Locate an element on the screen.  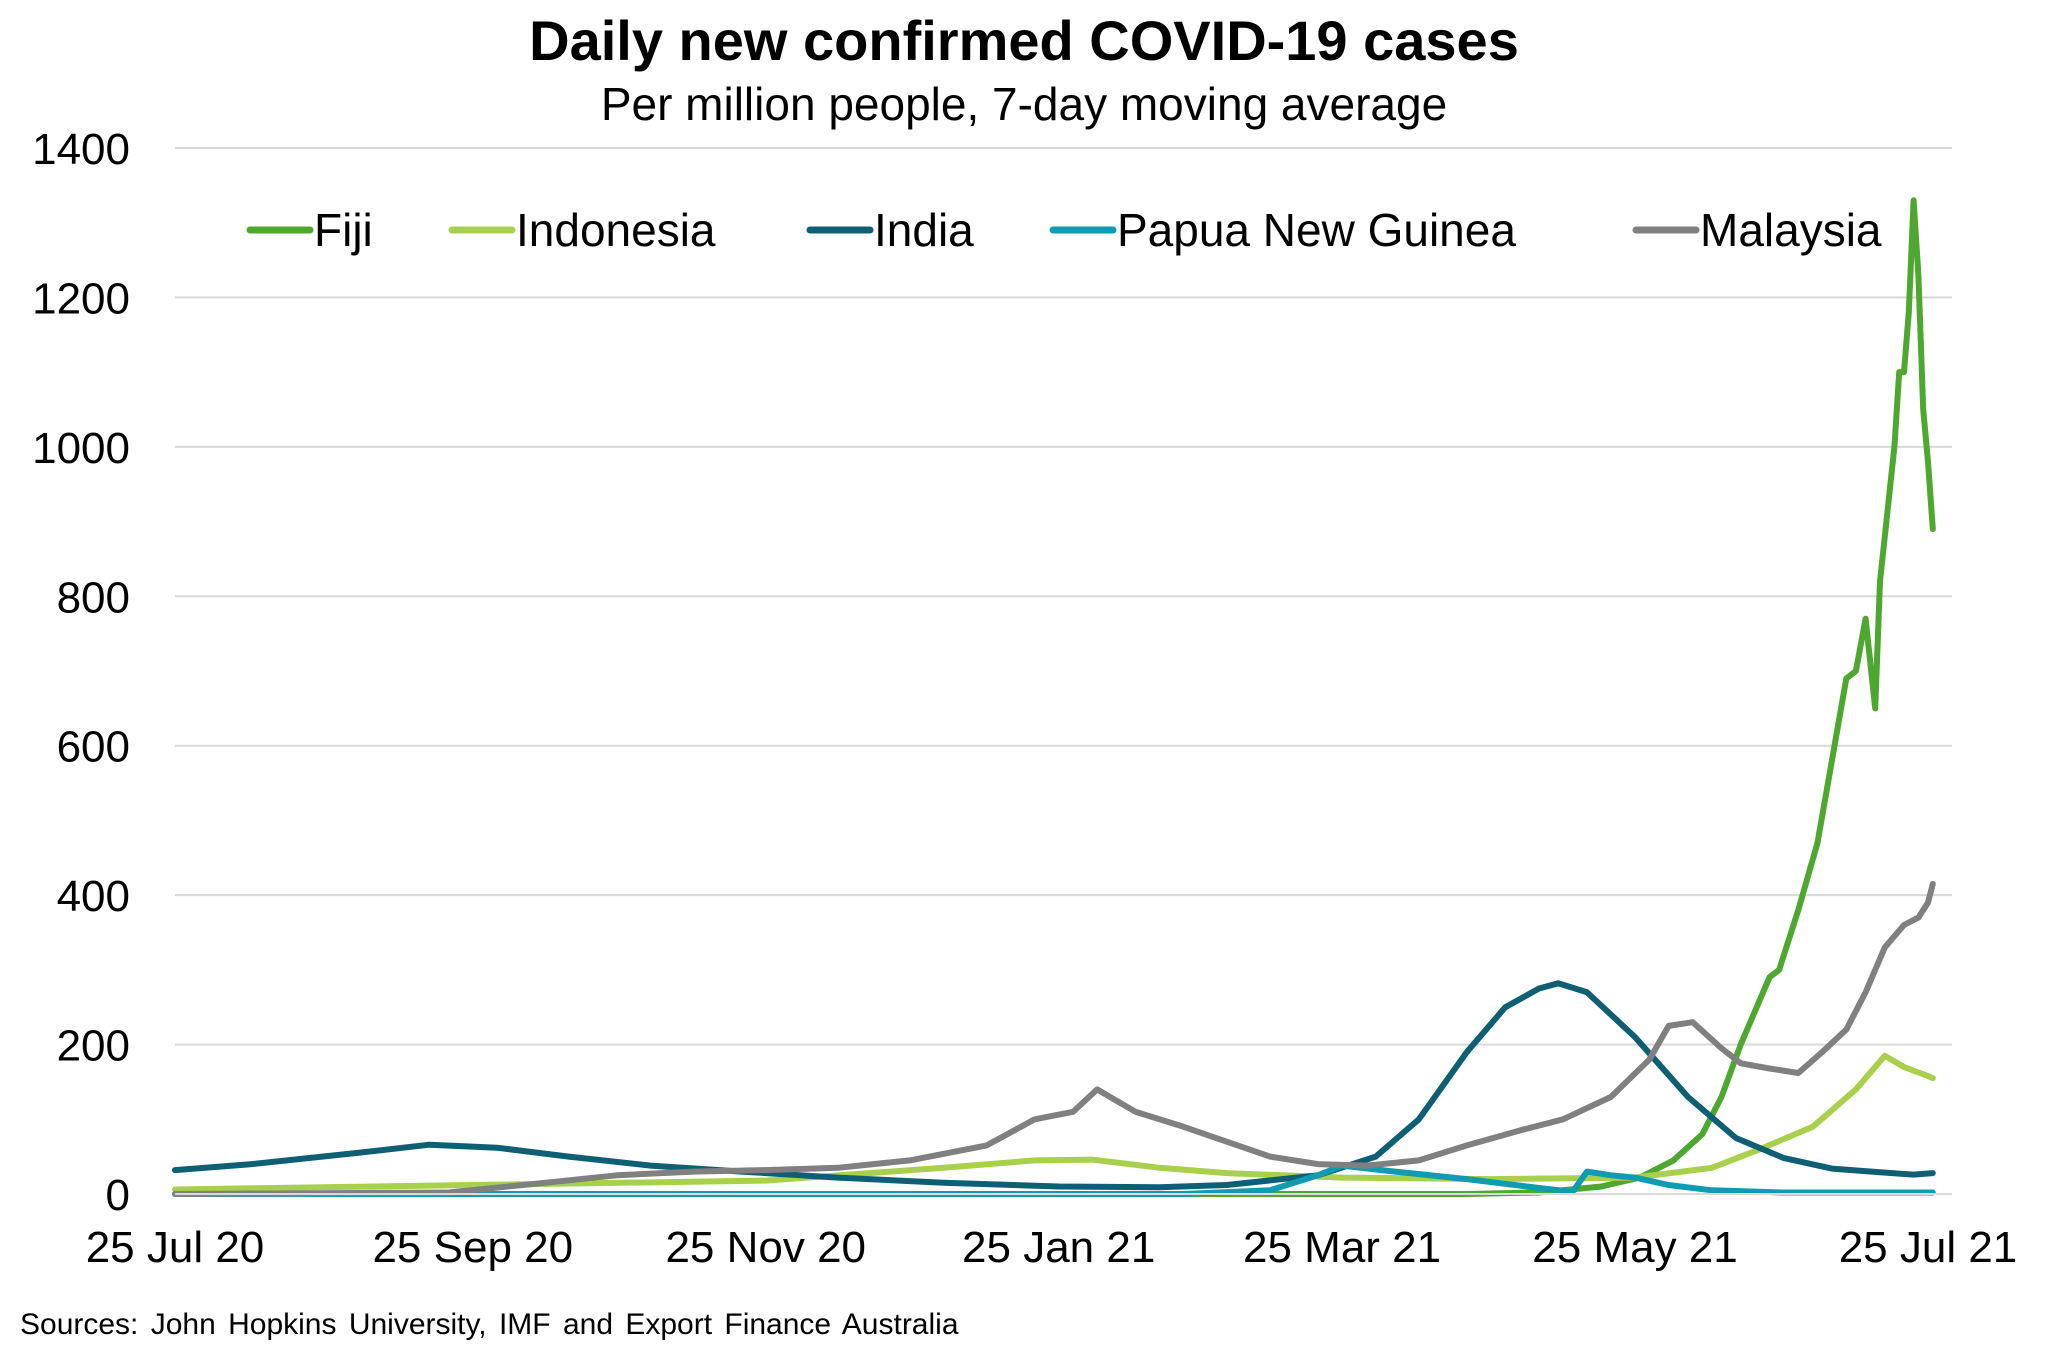
x-tick-label: 25 Jul 21 is located at coordinates (1928, 1247).